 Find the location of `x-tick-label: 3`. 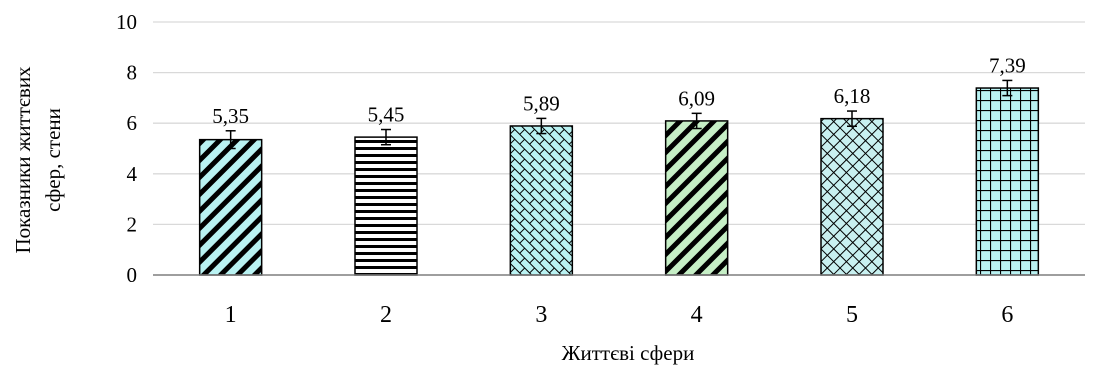

x-tick-label: 3 is located at coordinates (541, 315).